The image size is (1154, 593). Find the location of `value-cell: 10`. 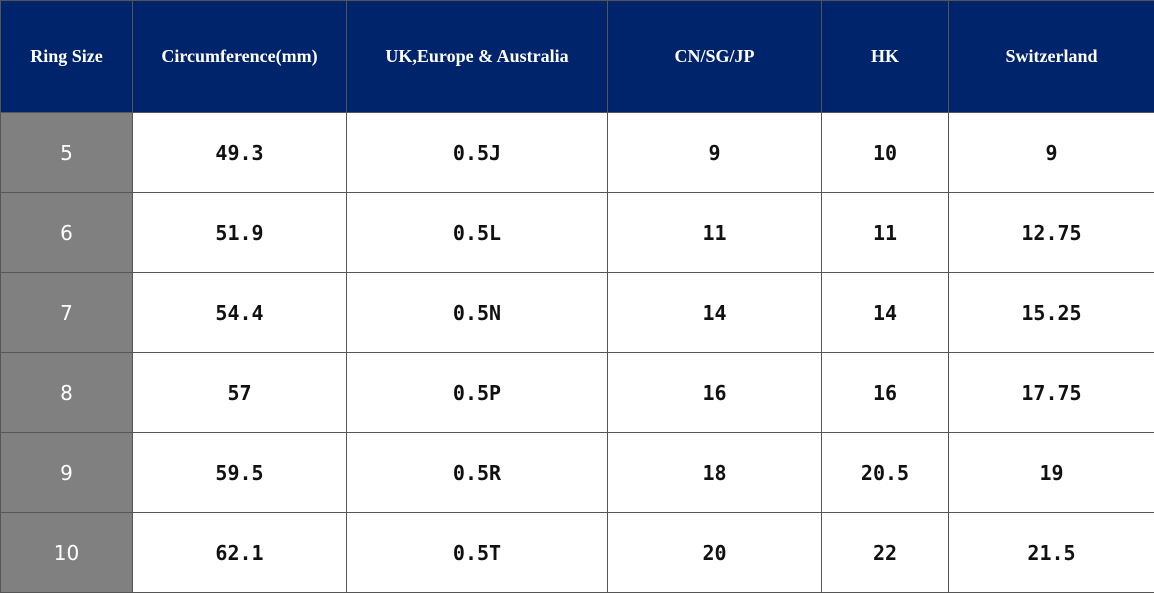

value-cell: 10 is located at coordinates (885, 153).